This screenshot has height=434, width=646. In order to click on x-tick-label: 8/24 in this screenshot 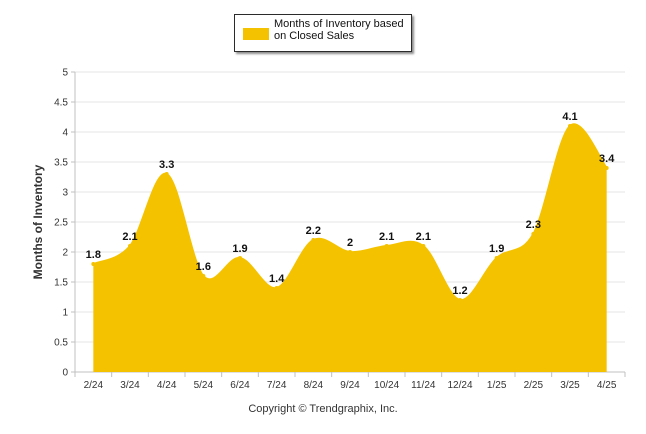, I will do `click(314, 385)`.